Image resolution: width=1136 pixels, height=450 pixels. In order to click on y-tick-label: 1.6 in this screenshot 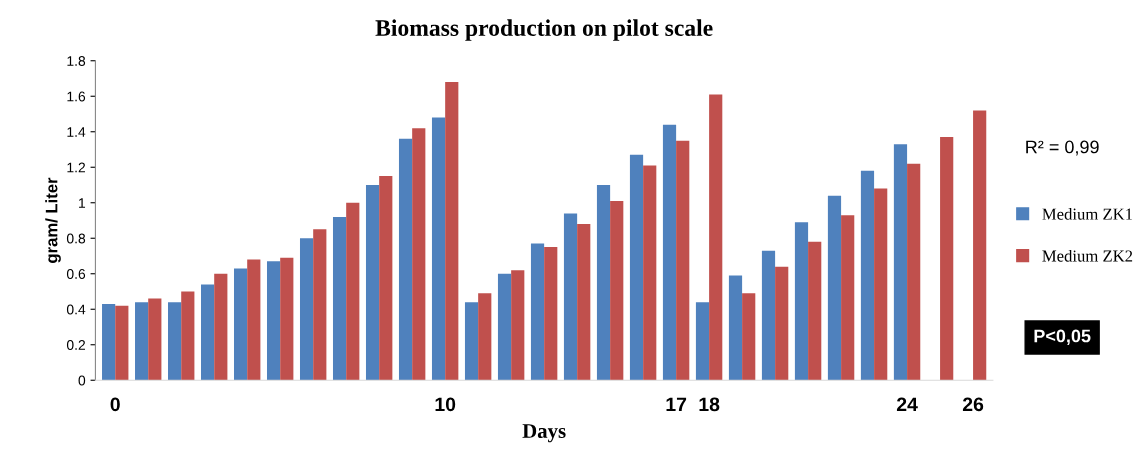, I will do `click(76, 96)`.